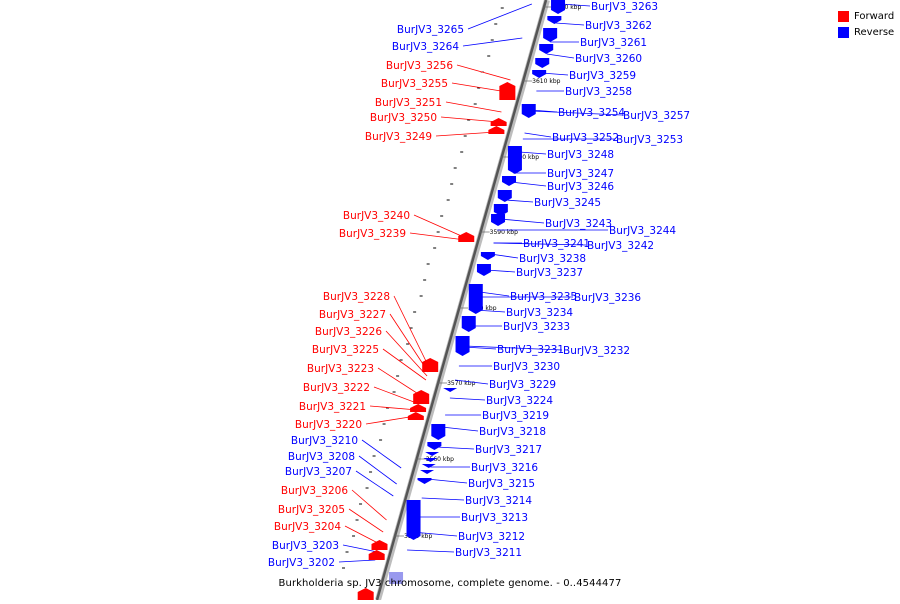 The height and width of the screenshot is (604, 900). I want to click on reverse-gene-label: BurJV3_3235, so click(543, 297).